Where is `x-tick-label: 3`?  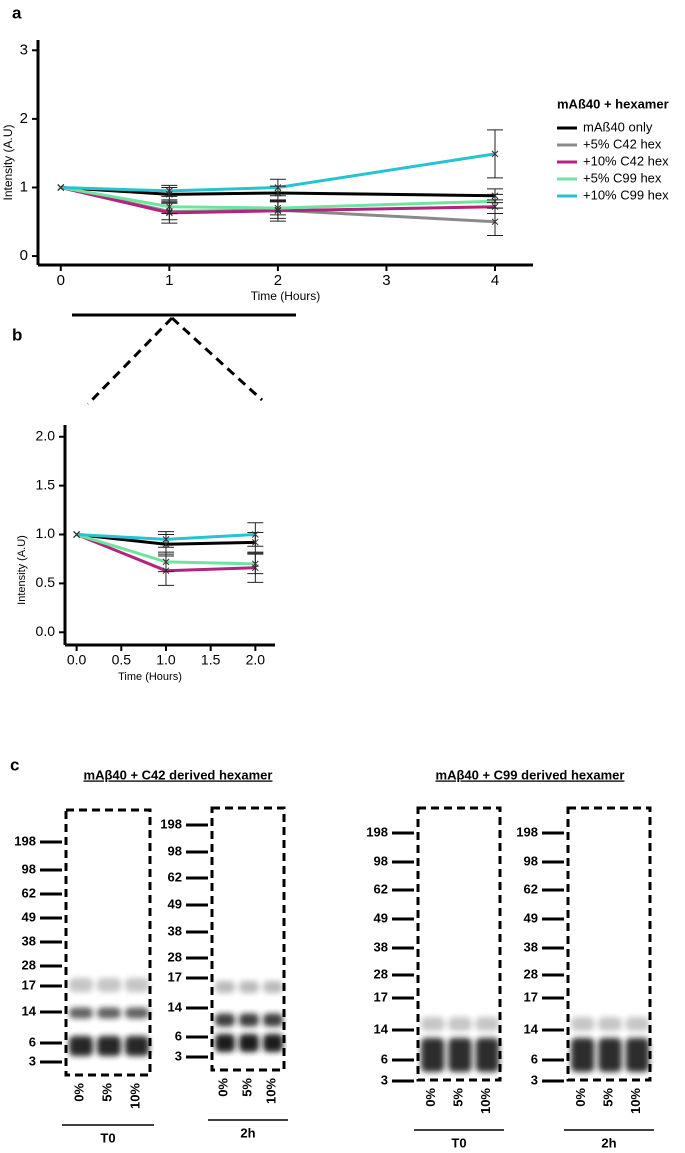 x-tick-label: 3 is located at coordinates (386, 280).